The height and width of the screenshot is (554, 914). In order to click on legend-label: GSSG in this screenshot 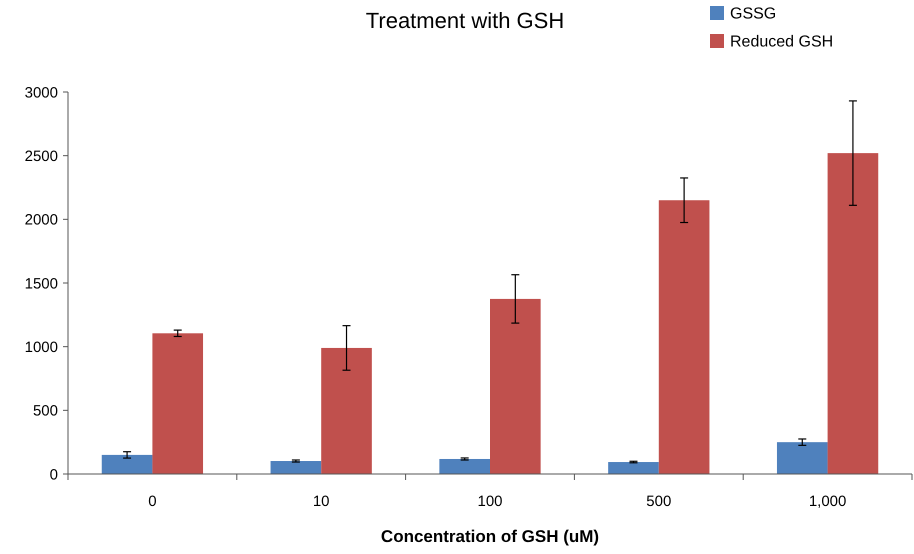, I will do `click(753, 14)`.